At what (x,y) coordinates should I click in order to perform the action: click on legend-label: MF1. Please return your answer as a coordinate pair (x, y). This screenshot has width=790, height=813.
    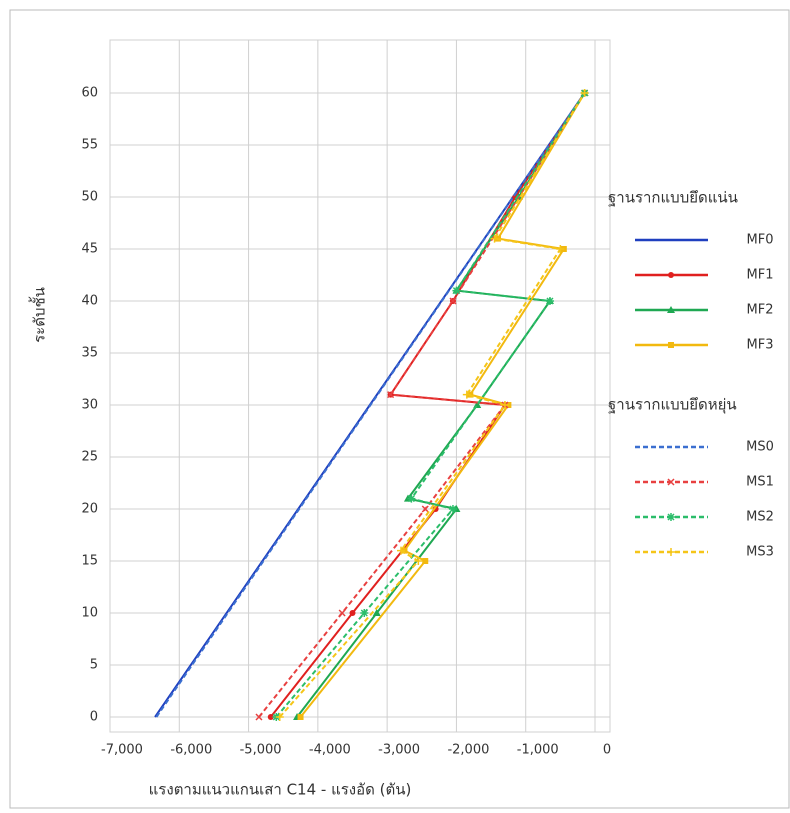
    Looking at the image, I should click on (760, 275).